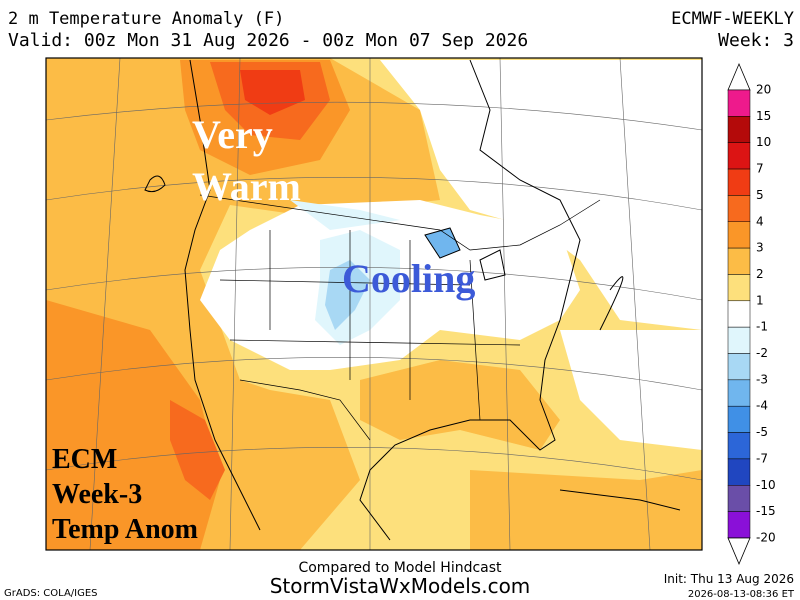 Image resolution: width=800 pixels, height=600 pixels. Describe the element at coordinates (84, 459) in the screenshot. I see `annotation: ECM` at that location.